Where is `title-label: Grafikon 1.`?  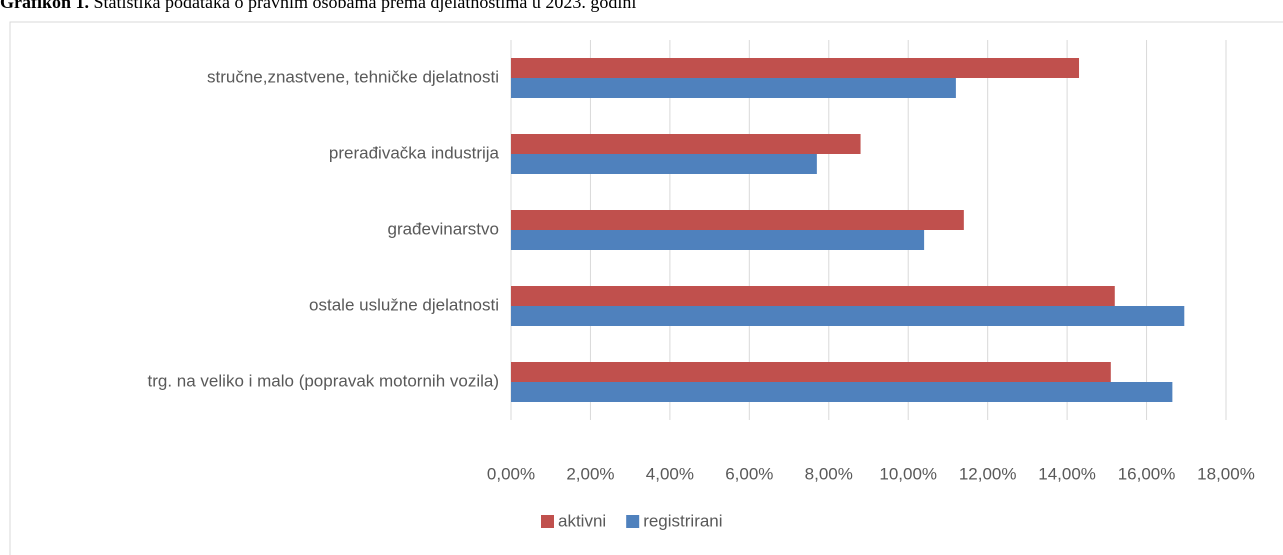
title-label: Grafikon 1. is located at coordinates (44, 6).